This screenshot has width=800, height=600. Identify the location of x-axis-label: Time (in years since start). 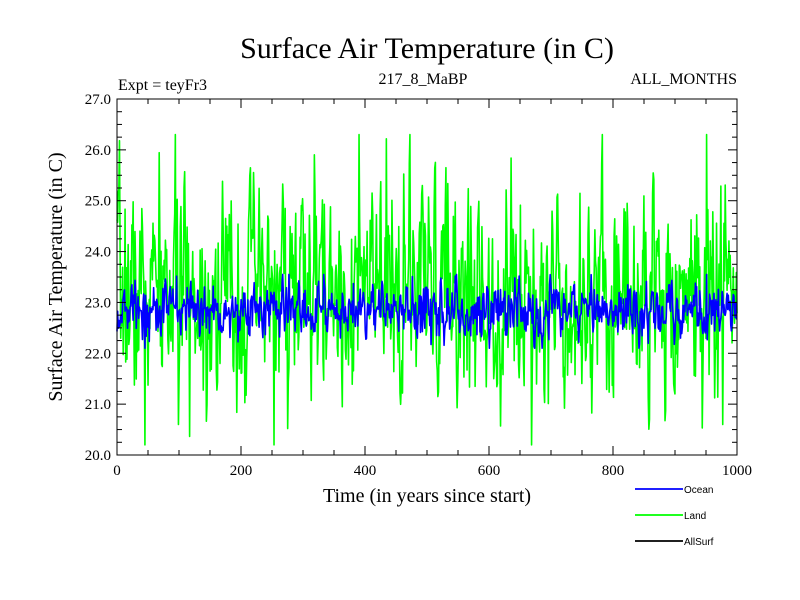
(427, 496).